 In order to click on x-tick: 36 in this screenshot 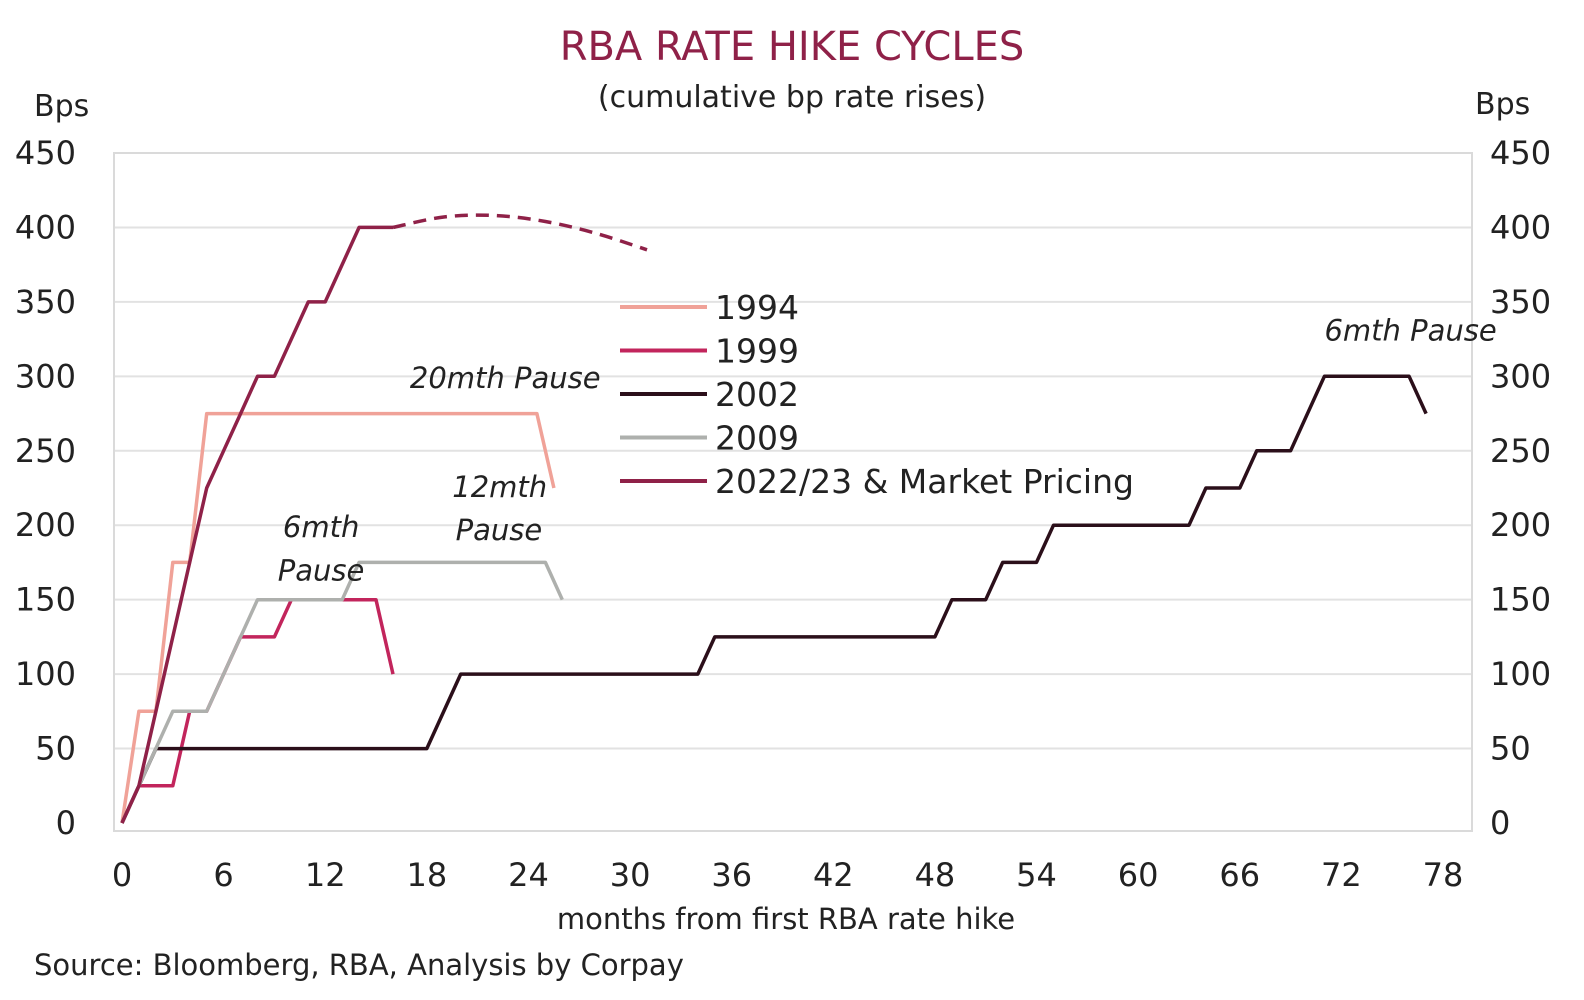, I will do `click(731, 875)`.